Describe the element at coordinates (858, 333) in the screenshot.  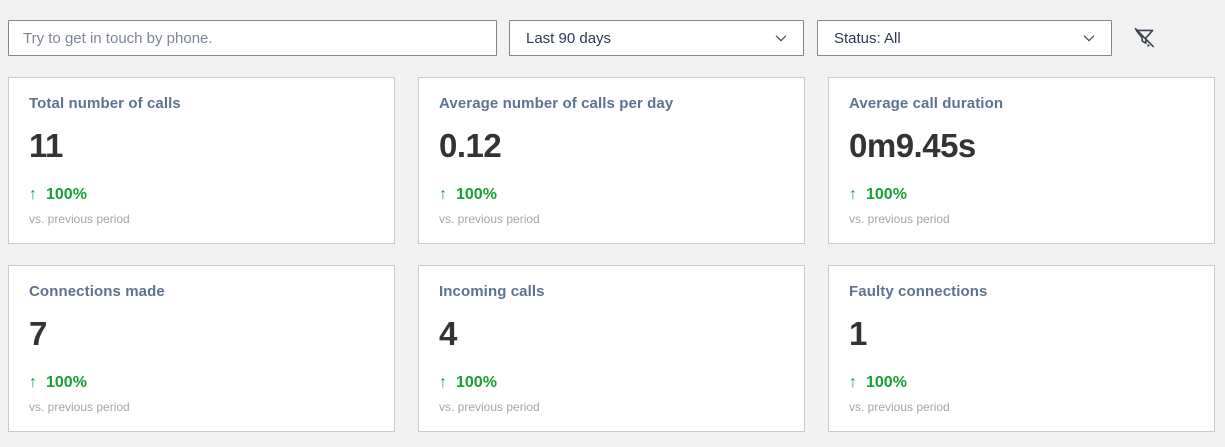
I see `stat-card-value: 1` at that location.